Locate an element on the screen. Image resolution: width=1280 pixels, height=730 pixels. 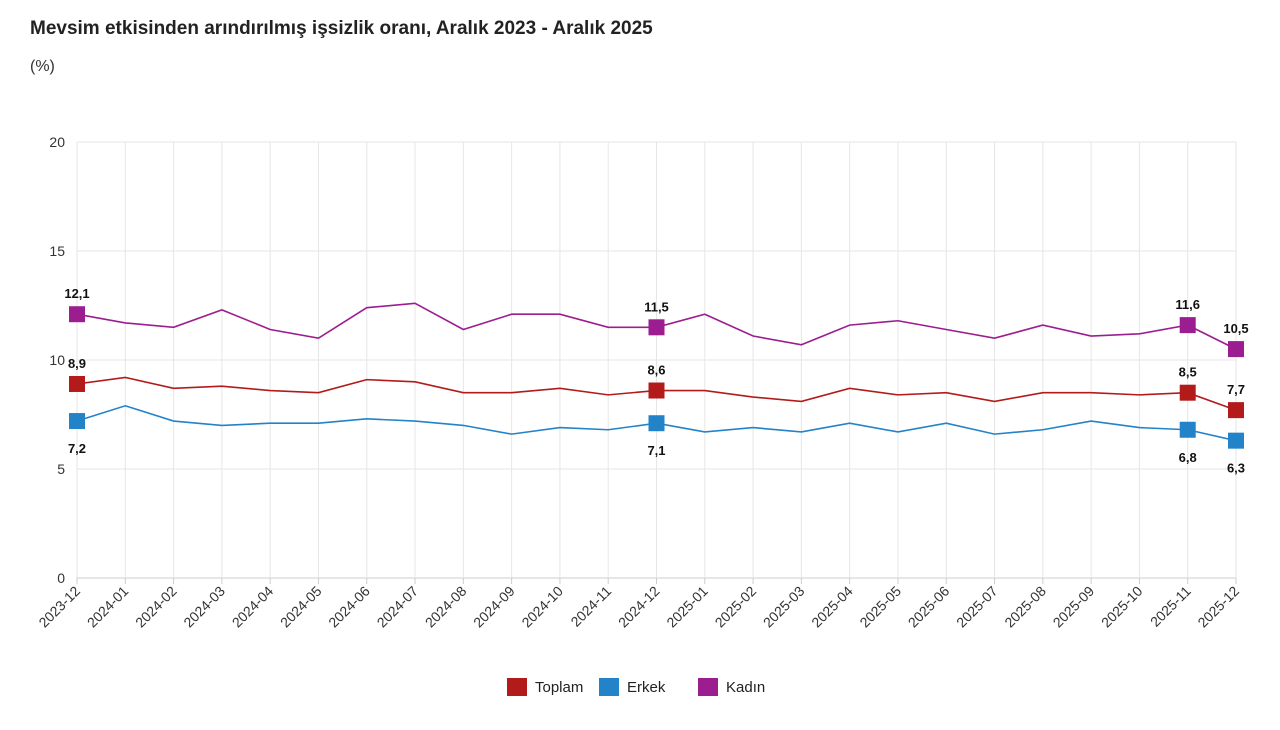
data-label: 11,5 is located at coordinates (656, 306).